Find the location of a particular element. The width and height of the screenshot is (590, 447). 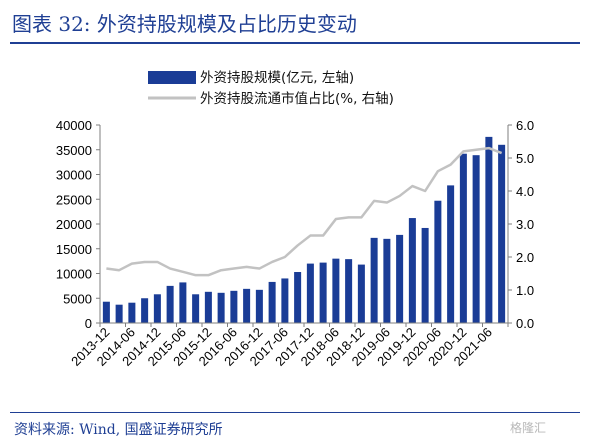

legend-bar-swatch is located at coordinates (172, 77).